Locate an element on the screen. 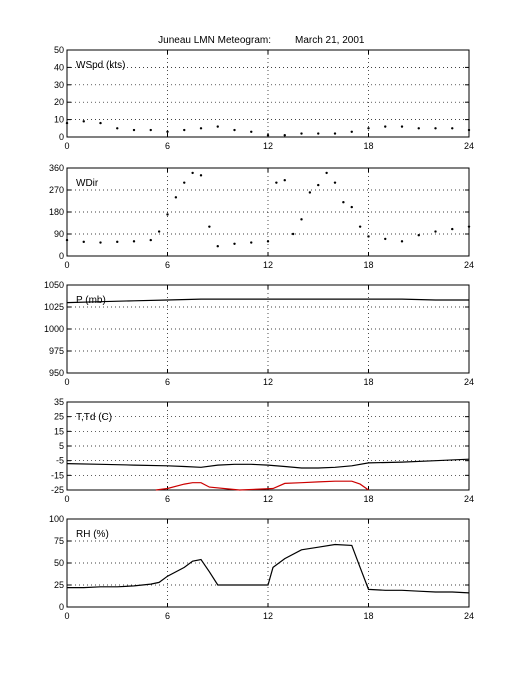 This screenshot has height=683, width=520. y-tick-label: 10 is located at coordinates (59, 120).